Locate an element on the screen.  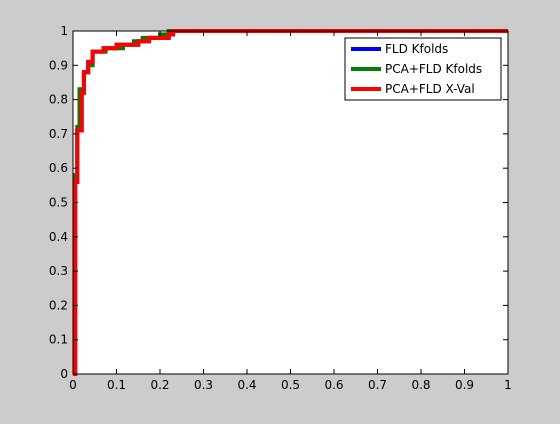
y-tick-label: 0.1 is located at coordinates (58, 340).